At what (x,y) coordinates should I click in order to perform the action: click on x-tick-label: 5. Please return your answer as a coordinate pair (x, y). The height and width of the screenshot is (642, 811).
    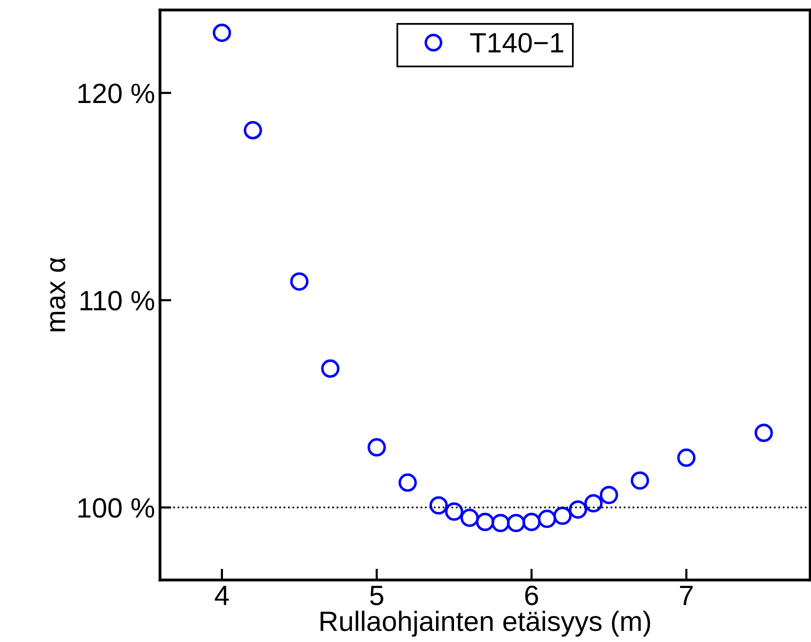
    Looking at the image, I should click on (377, 596).